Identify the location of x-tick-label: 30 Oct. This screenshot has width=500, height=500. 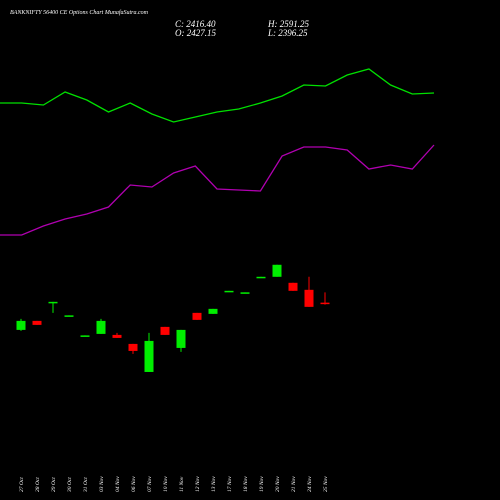
(70, 485).